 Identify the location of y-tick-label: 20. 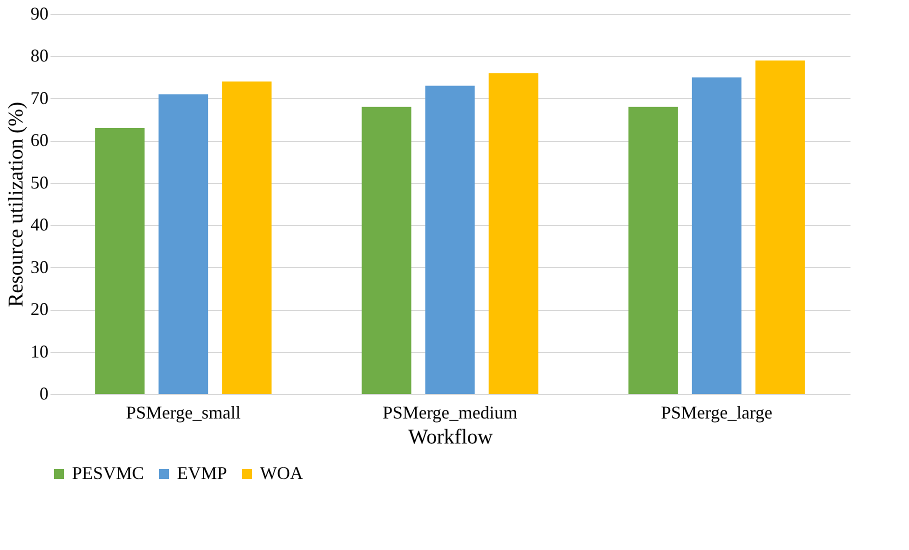
(39, 309).